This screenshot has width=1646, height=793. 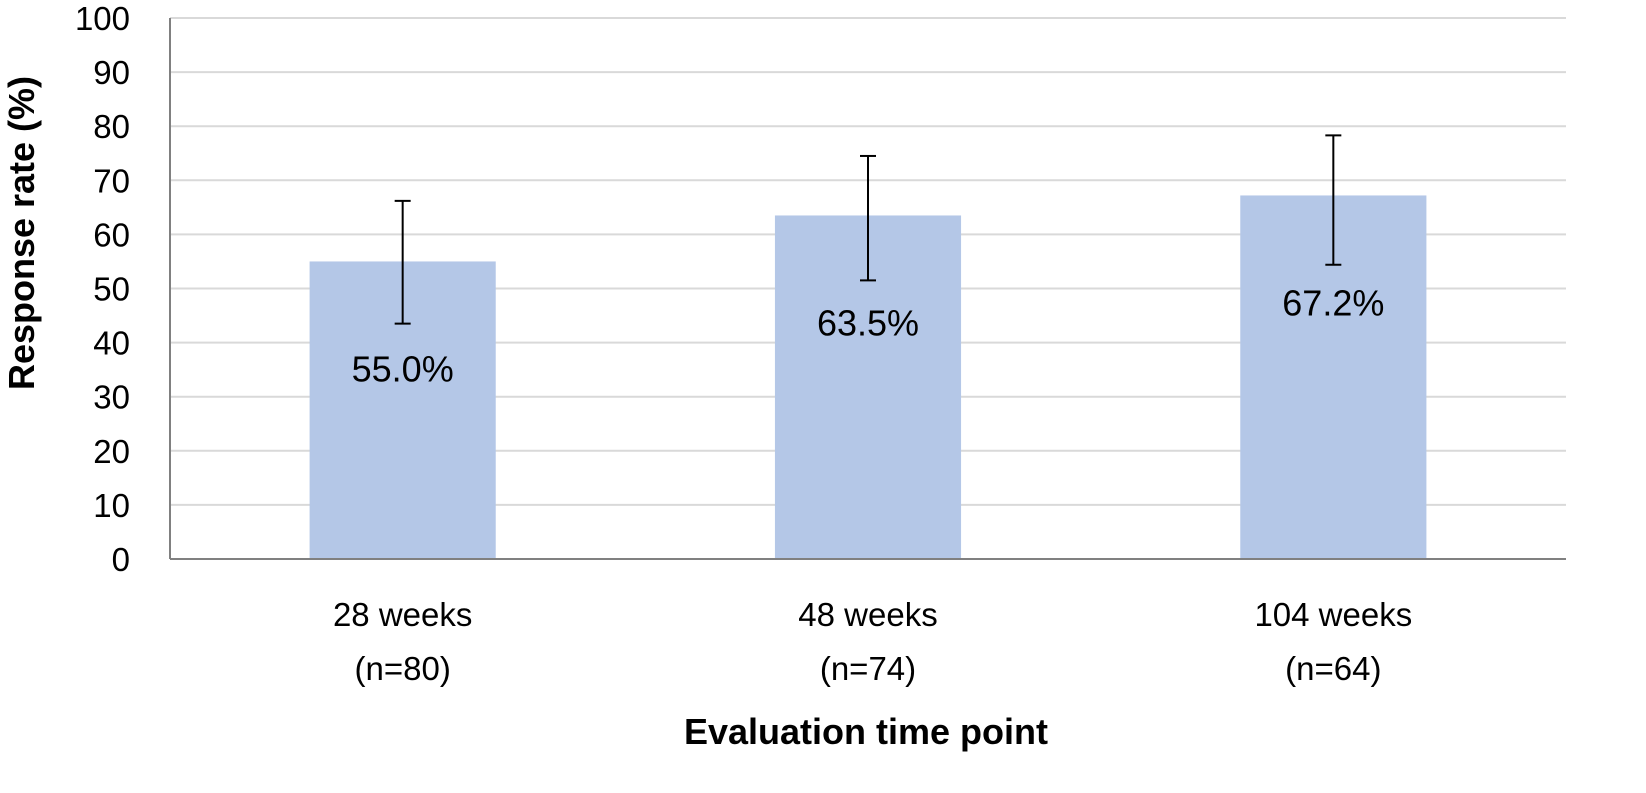 What do you see at coordinates (868, 322) in the screenshot?
I see `data-label: 63.5%` at bounding box center [868, 322].